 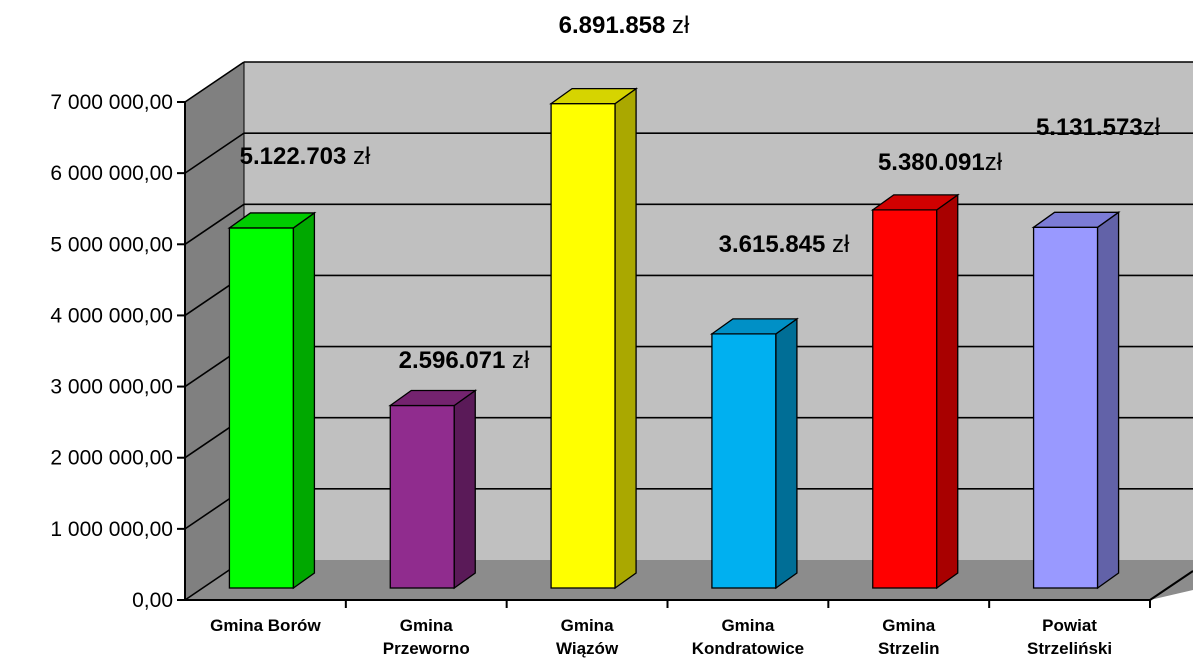 What do you see at coordinates (940, 162) in the screenshot?
I see `data-label: 5.380.091zł` at bounding box center [940, 162].